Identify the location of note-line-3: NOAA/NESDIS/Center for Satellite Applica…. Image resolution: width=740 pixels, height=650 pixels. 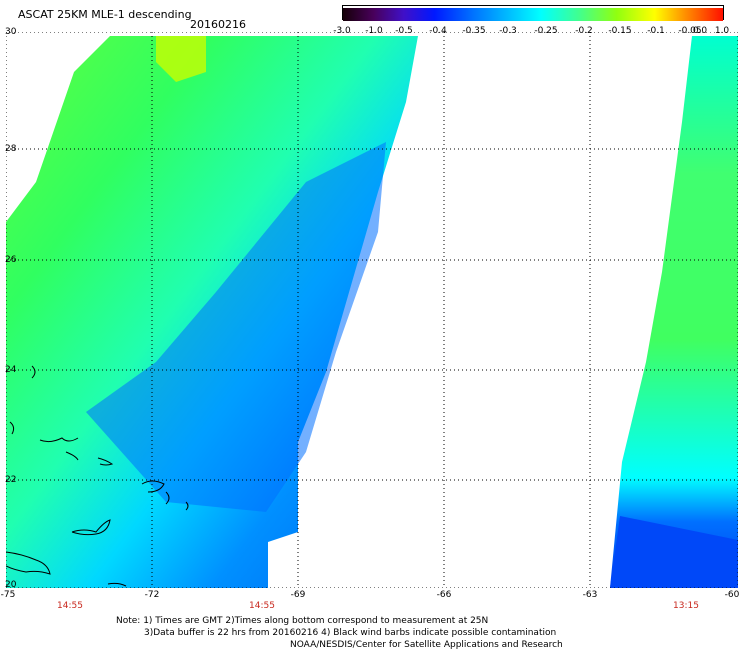
(426, 645).